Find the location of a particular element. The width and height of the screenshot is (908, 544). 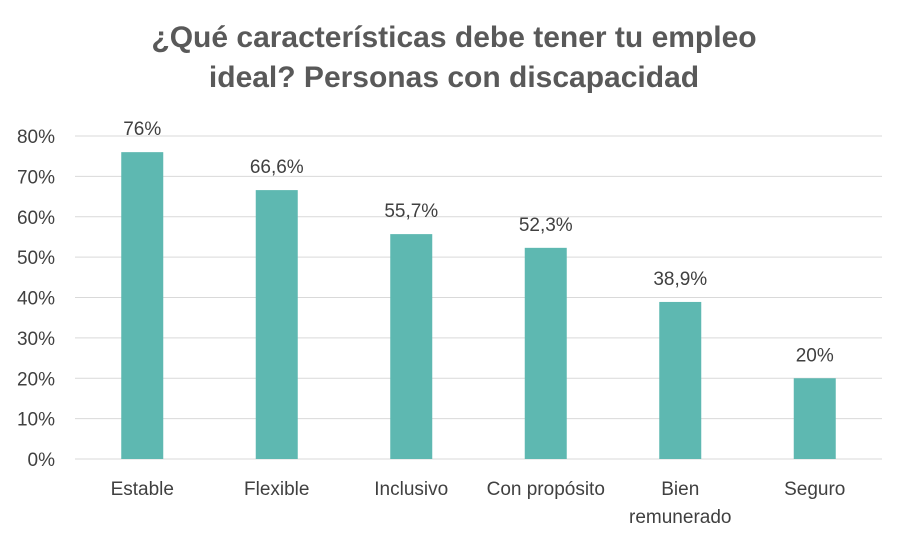

y-tick-label: 30% is located at coordinates (36, 339).